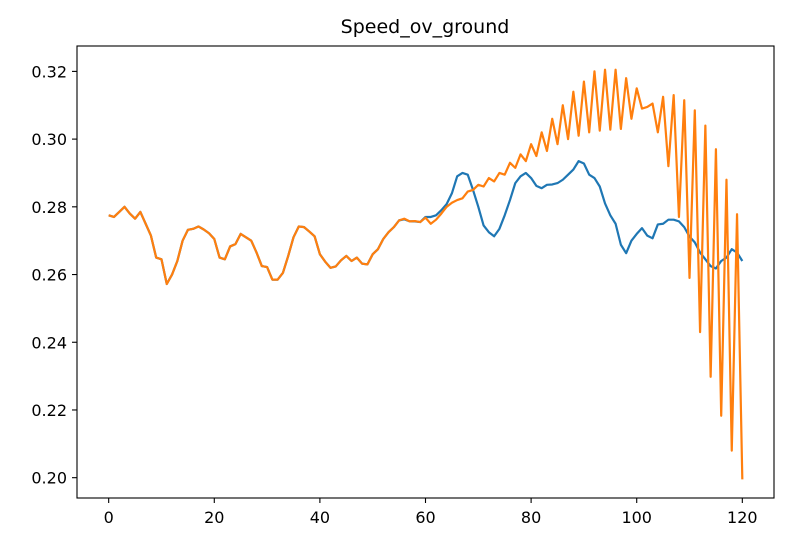 The image size is (788, 549). I want to click on x-tick-label: 60, so click(425, 517).